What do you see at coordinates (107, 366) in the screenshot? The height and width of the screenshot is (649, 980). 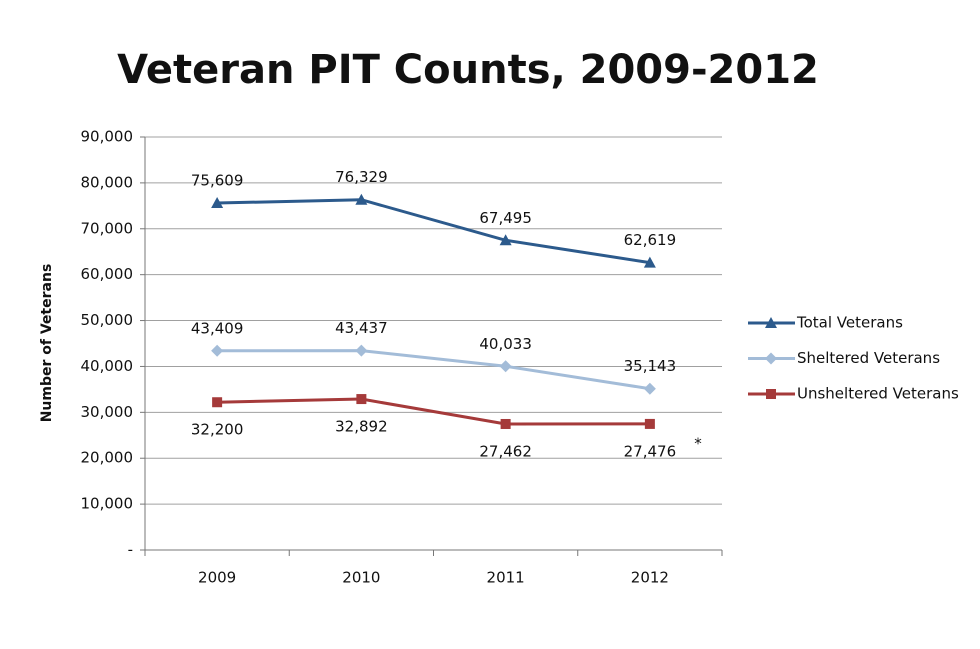 I see `y-tick-label: 40,000` at bounding box center [107, 366].